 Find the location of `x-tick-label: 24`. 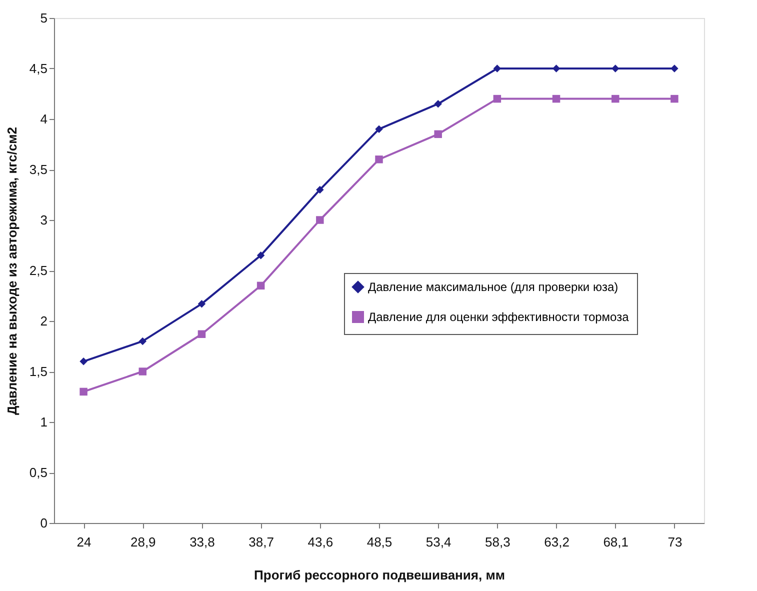

x-tick-label: 24 is located at coordinates (84, 542).